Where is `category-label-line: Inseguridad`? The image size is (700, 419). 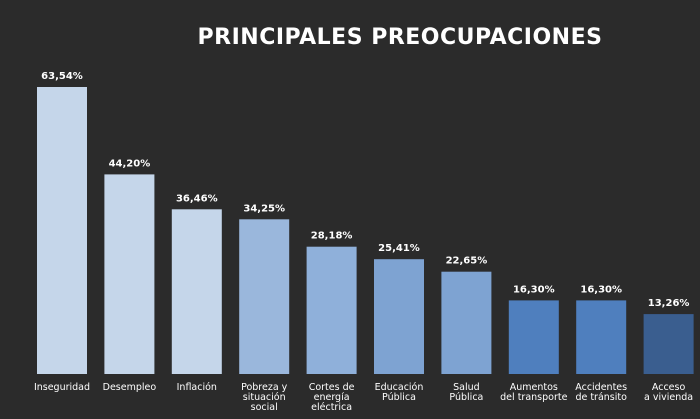 category-label-line: Inseguridad is located at coordinates (62, 387).